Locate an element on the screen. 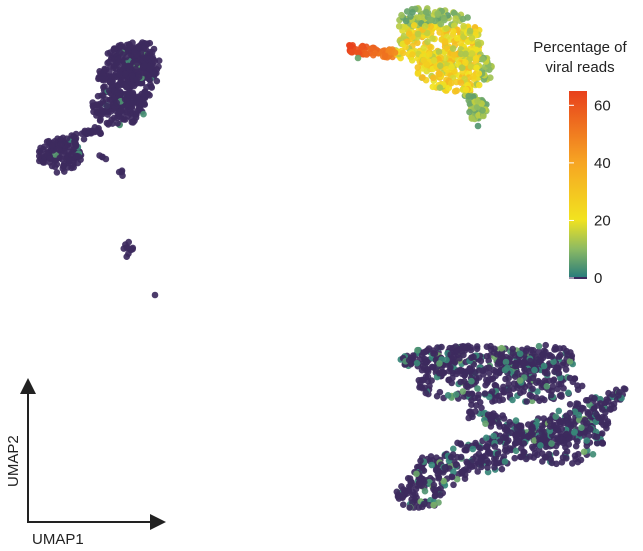 Image resolution: width=643 pixels, height=551 pixels. colorbar-tick-label: 40 is located at coordinates (602, 163).